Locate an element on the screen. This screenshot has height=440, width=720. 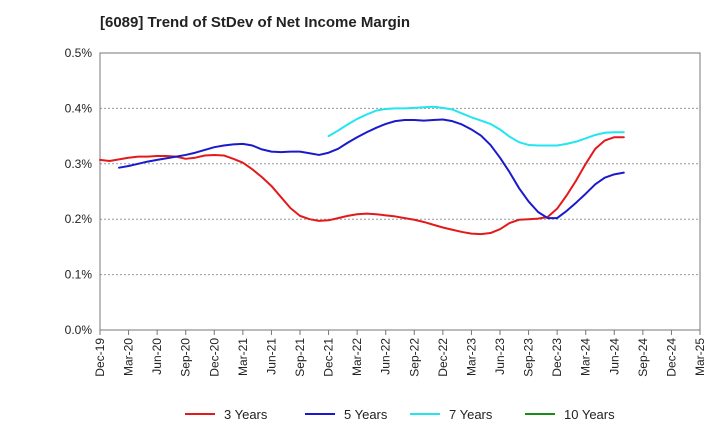
y-tick-label: 0.1% is located at coordinates (79, 275).